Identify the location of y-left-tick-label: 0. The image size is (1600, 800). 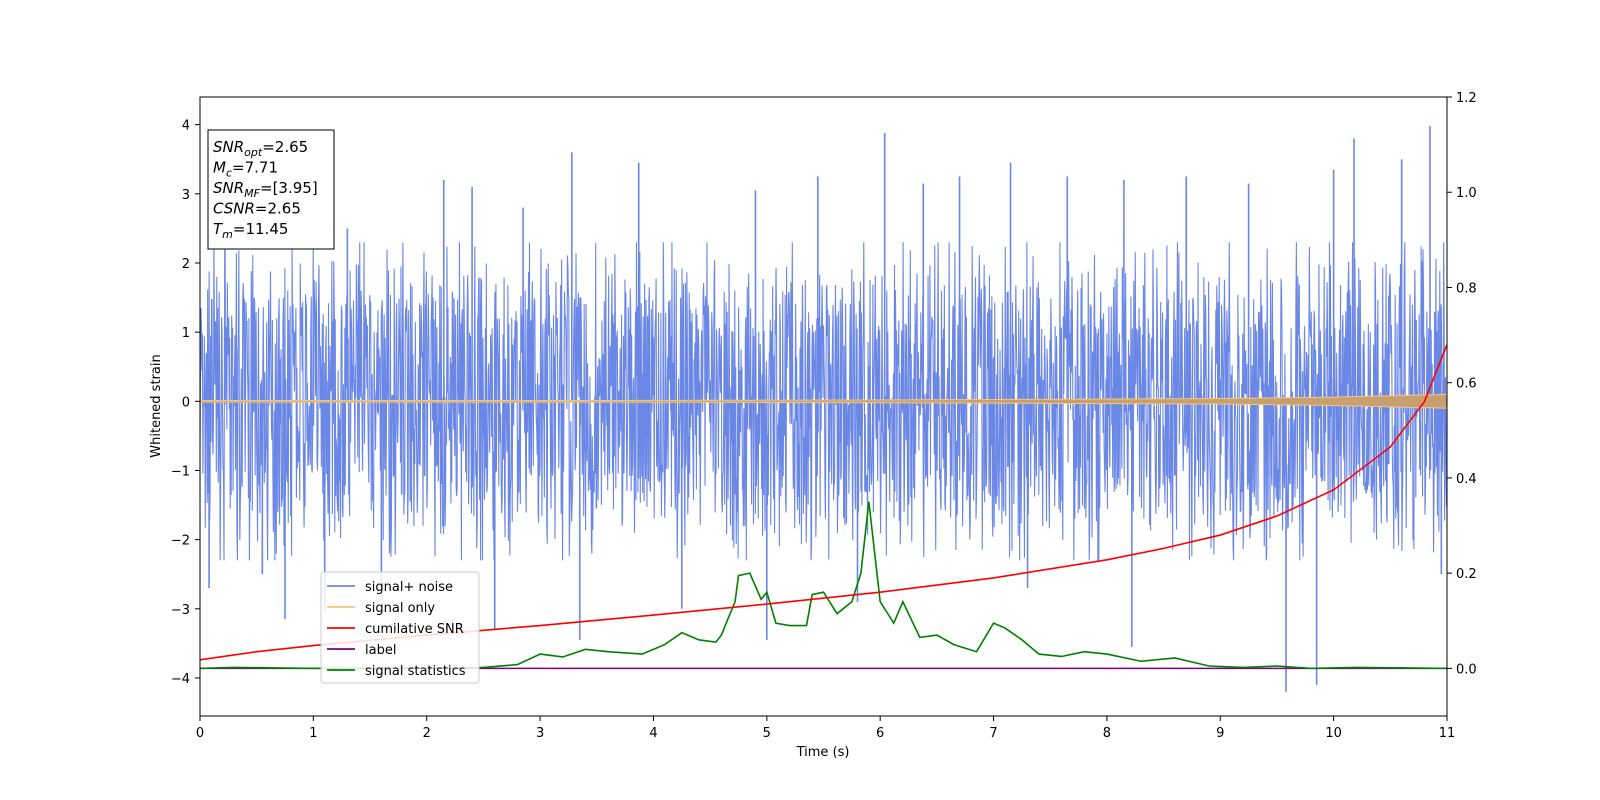
(186, 402).